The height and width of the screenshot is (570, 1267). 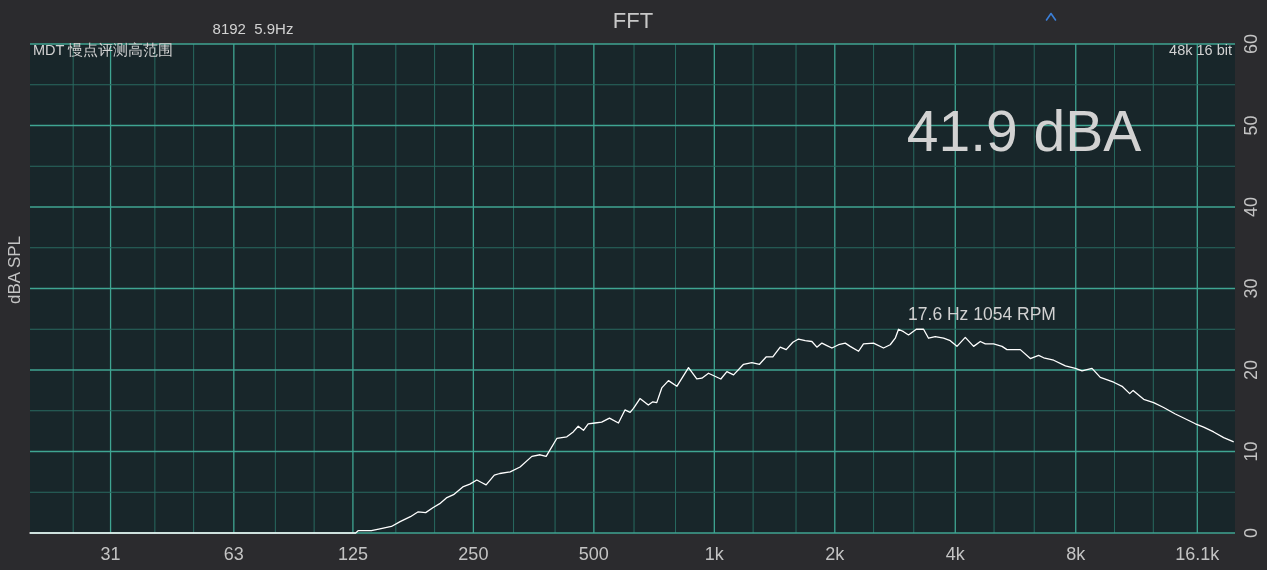 What do you see at coordinates (1198, 554) in the screenshot?
I see `x-tick-label: 16.1k` at bounding box center [1198, 554].